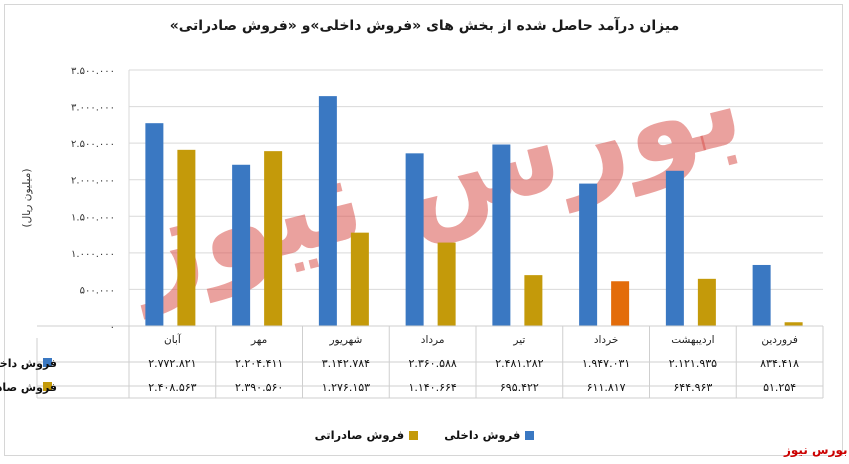 The image size is (849, 464). I want to click on y-tick-label: ۱.۵۰۰.۰۰۰, so click(93, 217).